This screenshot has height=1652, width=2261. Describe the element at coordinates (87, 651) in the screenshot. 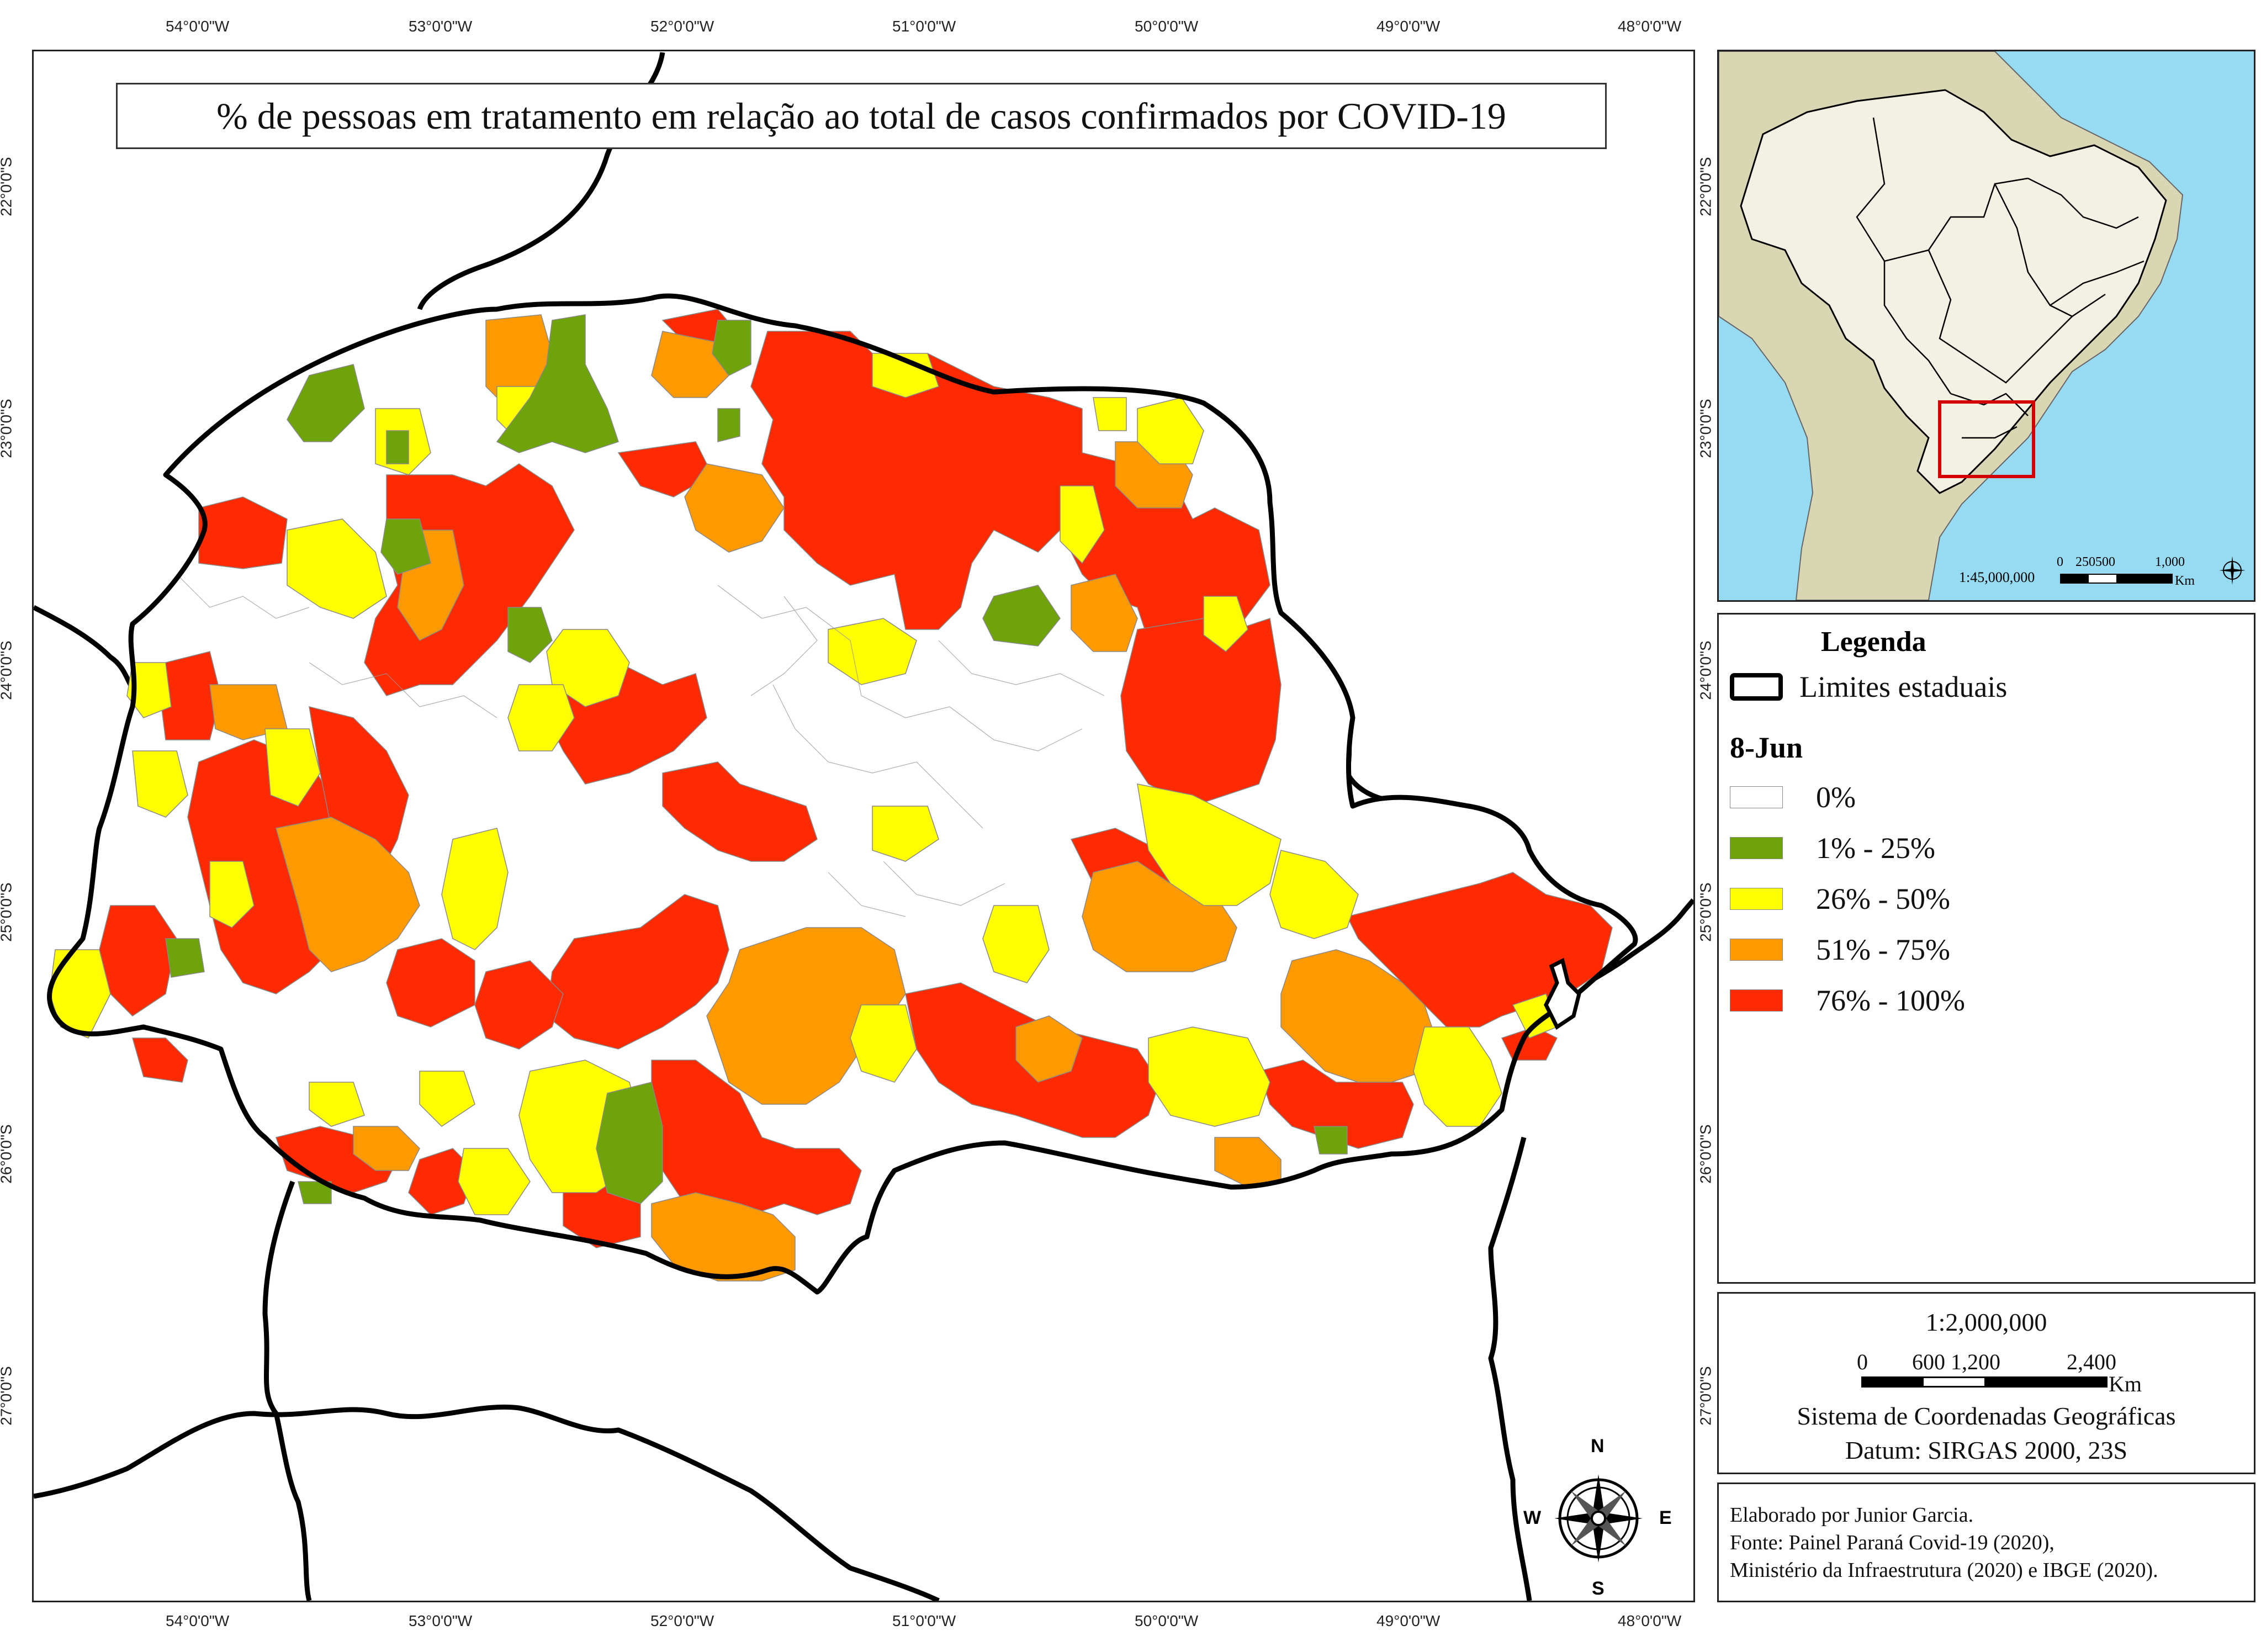

I see `ms-boundary-west` at that location.